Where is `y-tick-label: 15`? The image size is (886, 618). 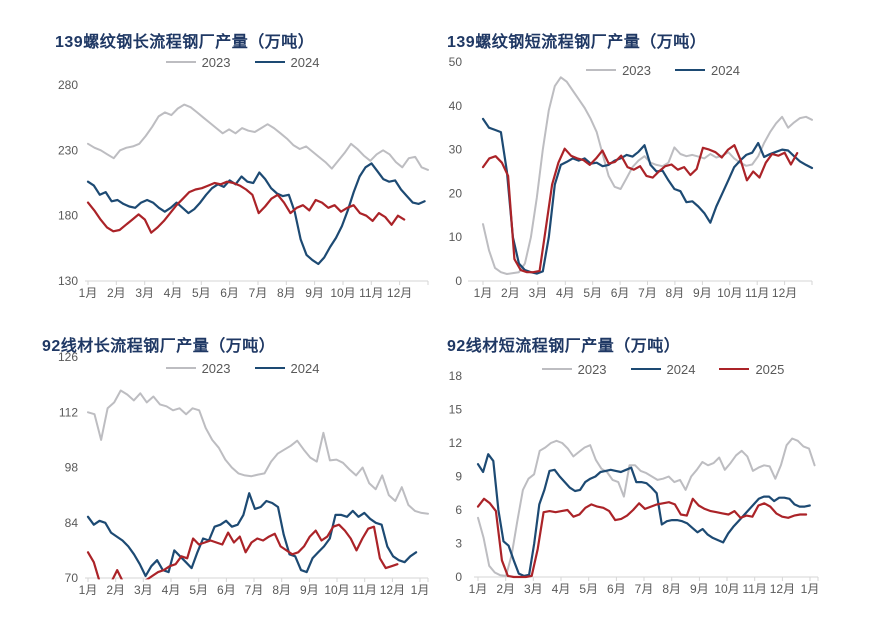 y-tick-label: 15 is located at coordinates (456, 410).